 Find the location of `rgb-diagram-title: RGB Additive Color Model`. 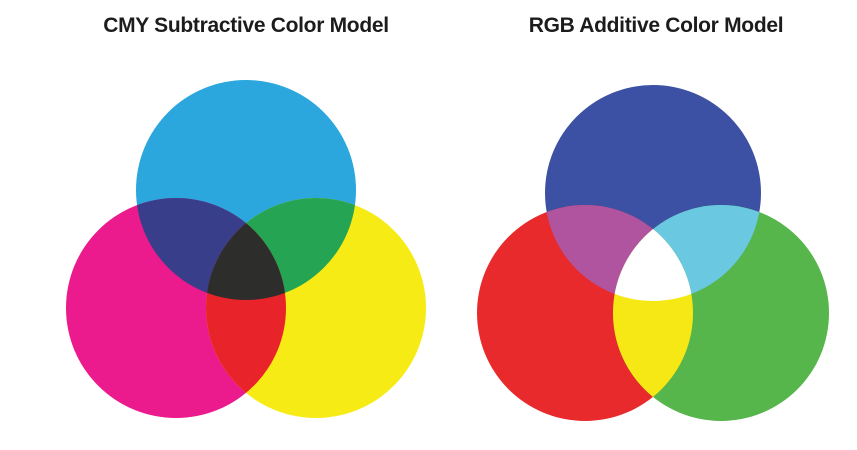

rgb-diagram-title: RGB Additive Color Model is located at coordinates (656, 25).